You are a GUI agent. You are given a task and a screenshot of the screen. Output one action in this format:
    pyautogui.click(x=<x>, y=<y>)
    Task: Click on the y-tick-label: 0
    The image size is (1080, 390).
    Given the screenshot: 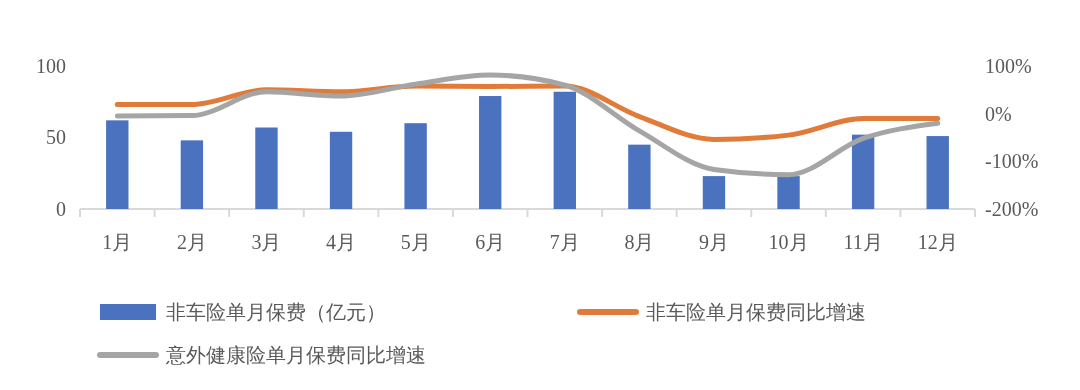 What is the action you would take?
    pyautogui.click(x=61, y=208)
    